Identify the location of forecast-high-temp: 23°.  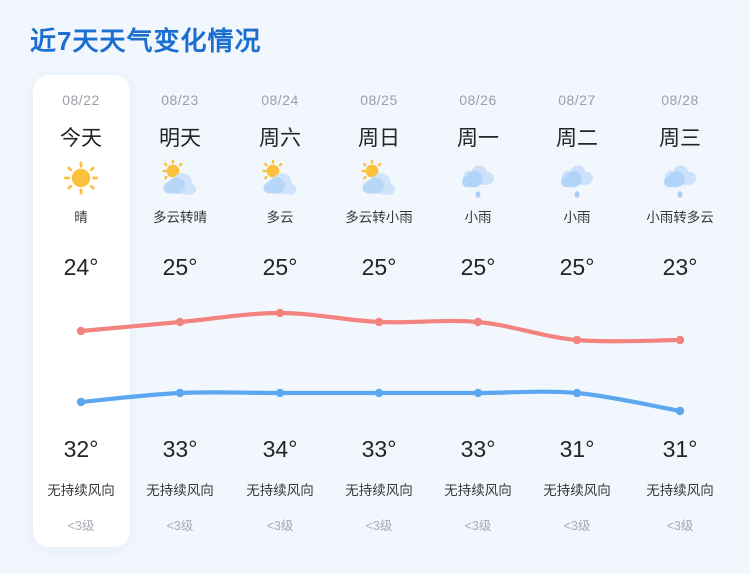
(680, 267).